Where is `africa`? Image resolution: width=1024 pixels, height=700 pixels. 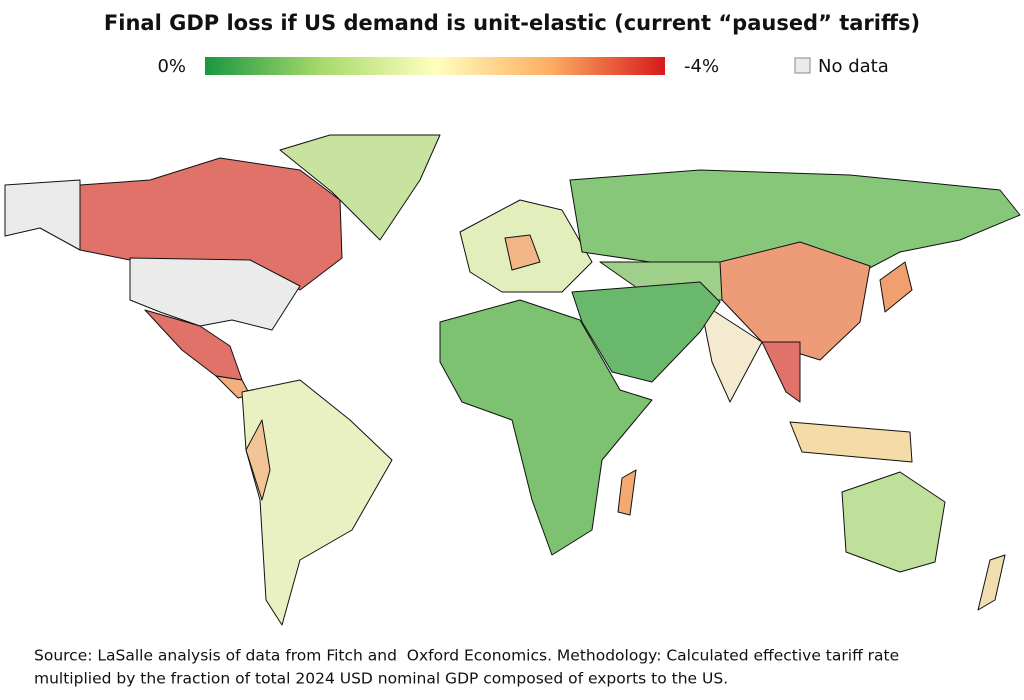
africa is located at coordinates (546, 427).